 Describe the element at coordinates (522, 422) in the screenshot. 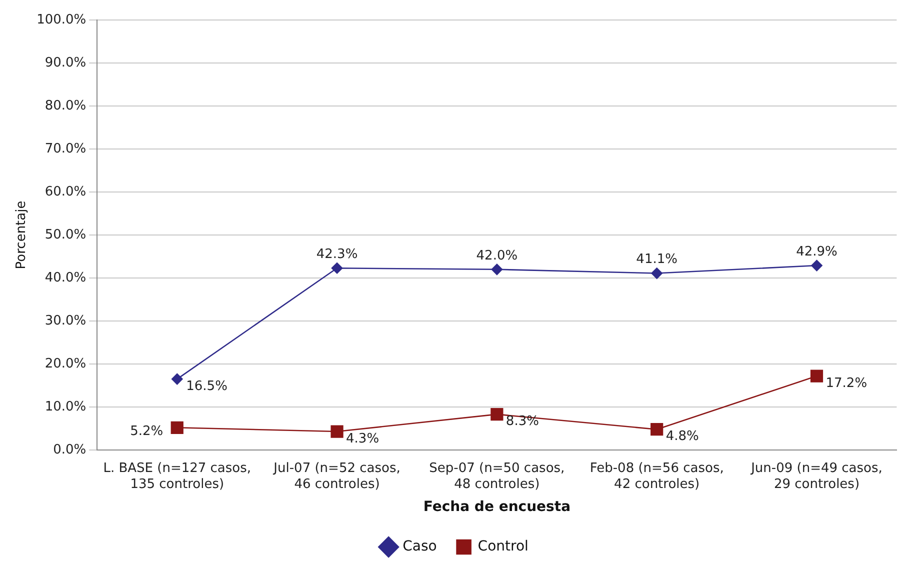

I see `data-label: 8.3%` at that location.